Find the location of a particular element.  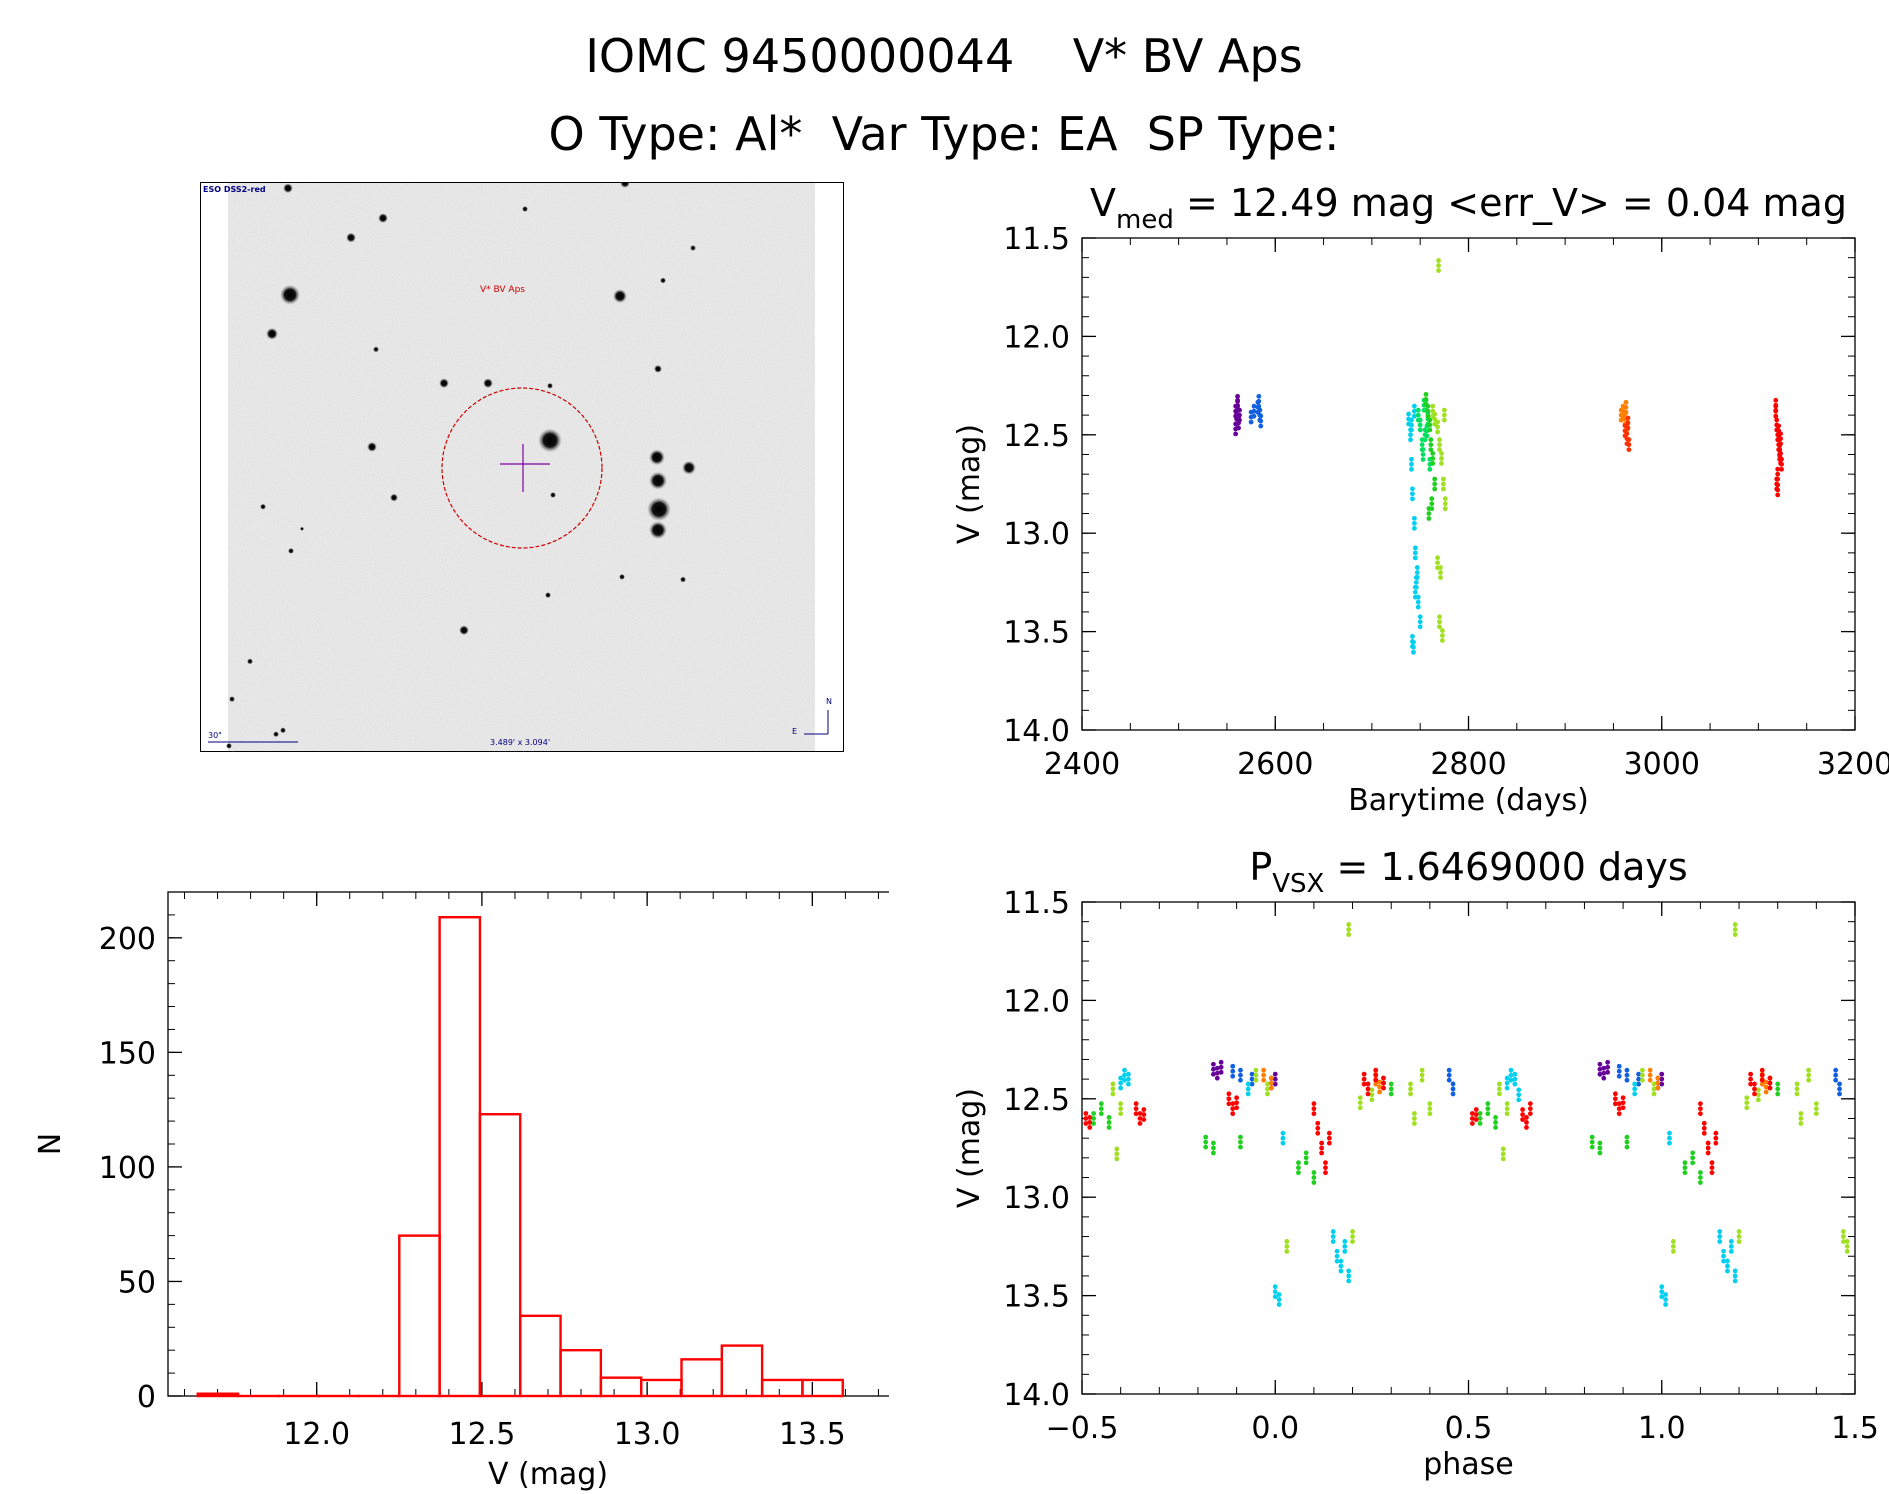

east-label: E is located at coordinates (794, 731).